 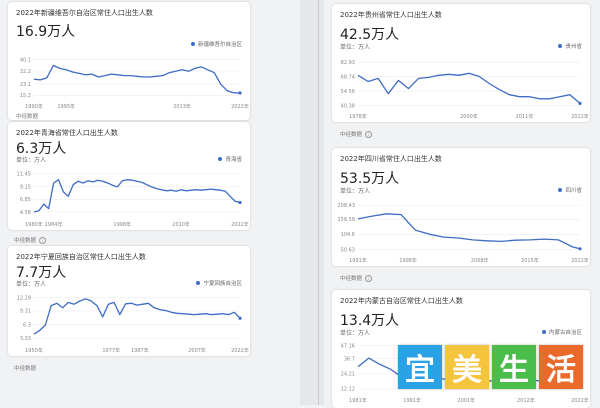 I want to click on legend-label: 四川省, so click(x=573, y=191).